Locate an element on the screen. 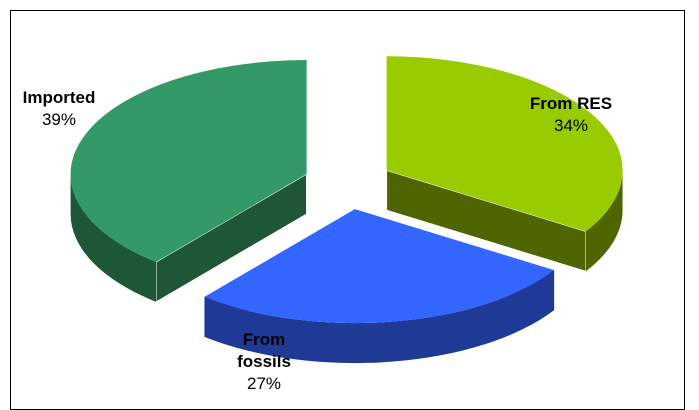 The height and width of the screenshot is (410, 699). slice-label-imported: Imported 39% is located at coordinates (59, 109).